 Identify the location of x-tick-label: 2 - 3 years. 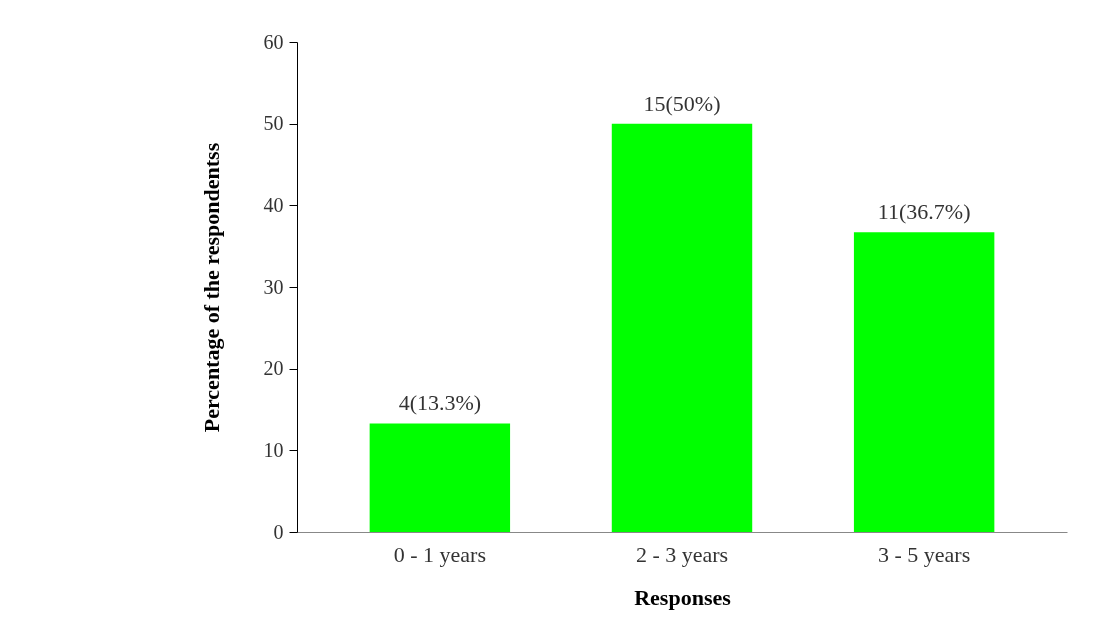
(682, 554).